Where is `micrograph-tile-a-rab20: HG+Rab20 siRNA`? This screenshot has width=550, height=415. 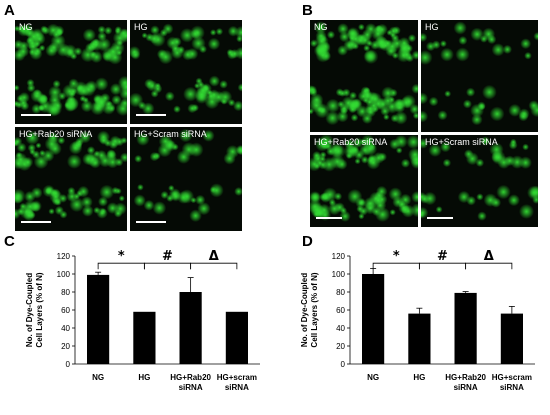 micrograph-tile-a-rab20: HG+Rab20 siRNA is located at coordinates (71, 179).